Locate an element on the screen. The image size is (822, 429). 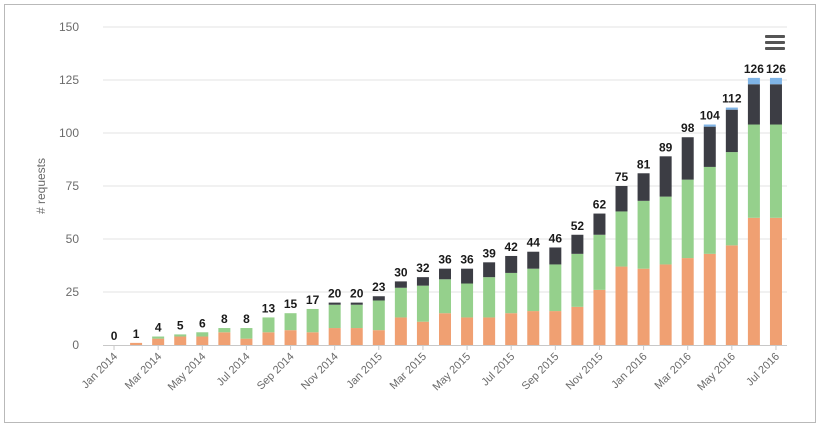
y-tick-label: 0 is located at coordinates (75, 345).